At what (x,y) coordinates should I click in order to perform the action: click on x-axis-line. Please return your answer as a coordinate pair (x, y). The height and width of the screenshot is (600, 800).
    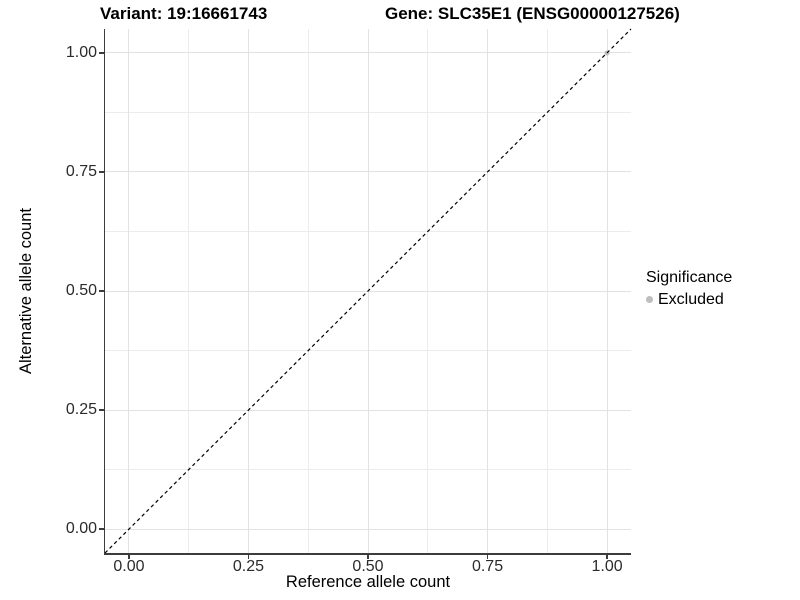
    Looking at the image, I should click on (367, 554).